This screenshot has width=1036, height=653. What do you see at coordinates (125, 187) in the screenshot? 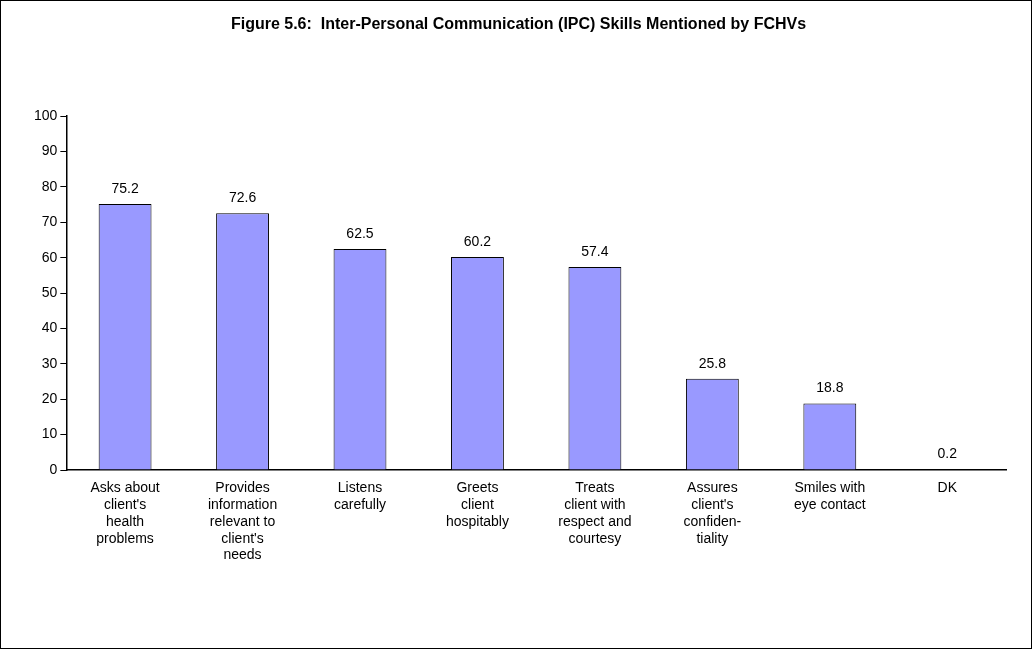
I see `data-label: 75.2` at bounding box center [125, 187].